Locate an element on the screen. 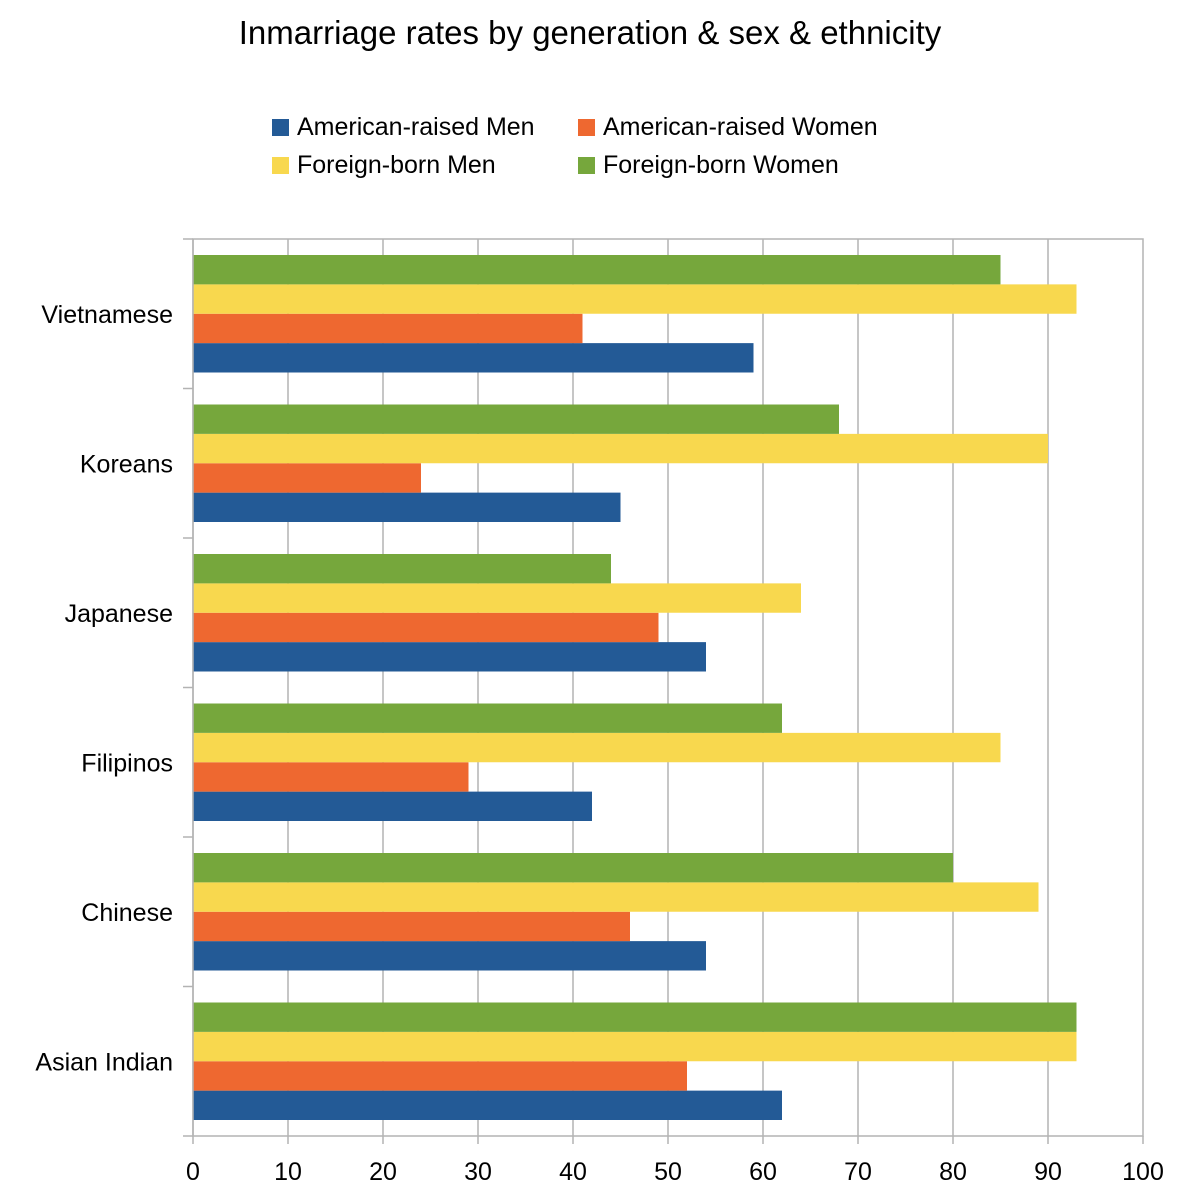 This screenshot has height=1200, width=1191. bar-filipinos-foreign-born-men is located at coordinates (597, 747).